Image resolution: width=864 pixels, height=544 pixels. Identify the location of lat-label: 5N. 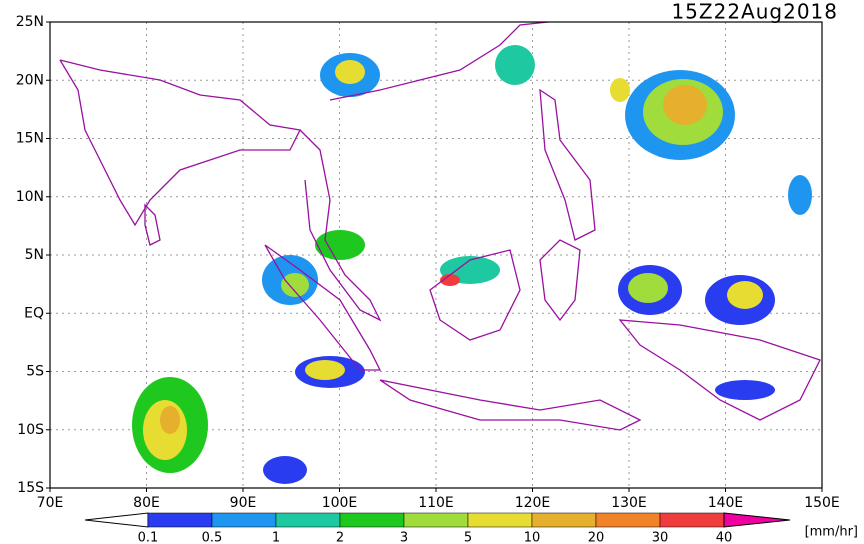
(34, 255).